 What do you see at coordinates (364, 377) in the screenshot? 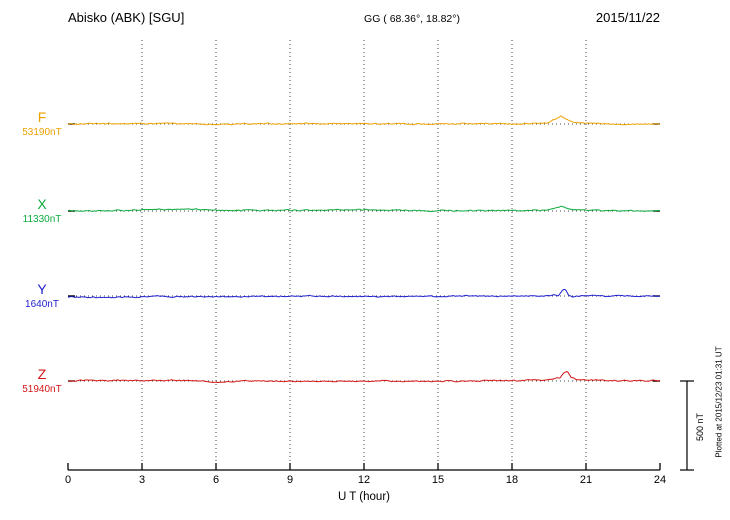
I see `trace-z` at bounding box center [364, 377].